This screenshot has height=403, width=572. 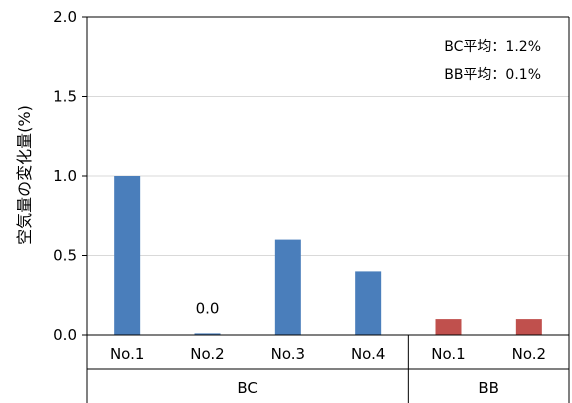 What do you see at coordinates (492, 47) in the screenshot?
I see `annotation-bc-average: BC平均：1.2%` at bounding box center [492, 47].